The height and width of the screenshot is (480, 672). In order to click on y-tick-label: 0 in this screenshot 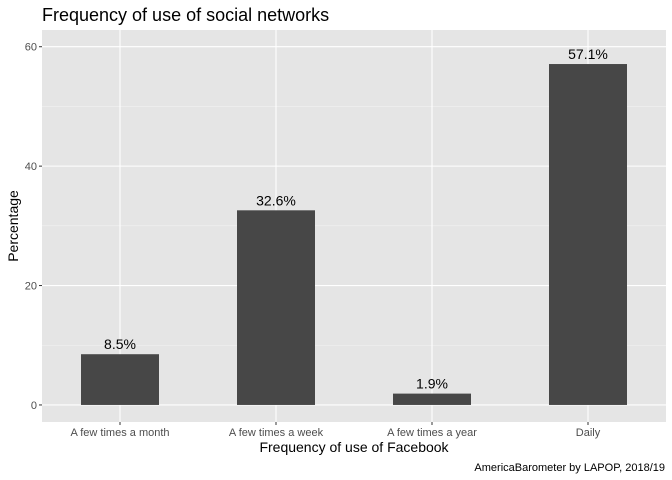, I will do `click(34, 406)`.